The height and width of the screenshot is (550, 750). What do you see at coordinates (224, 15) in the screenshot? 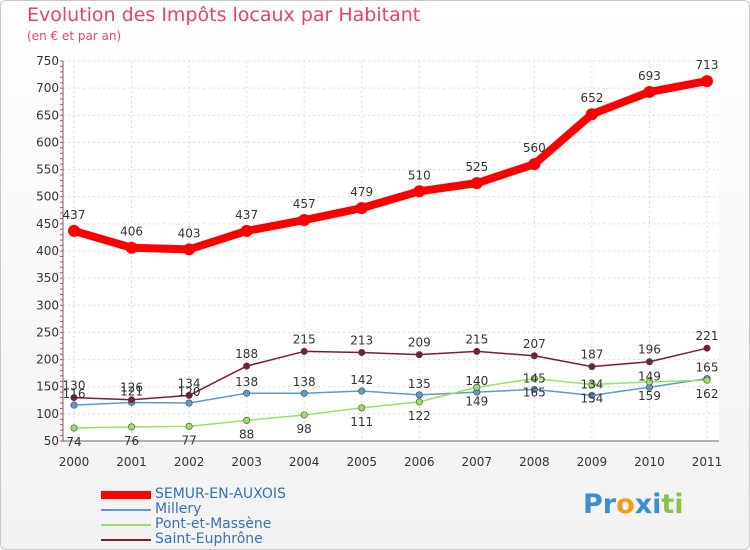
I see `chart-title: Evolution des Impôts locaux par Habitant` at bounding box center [224, 15].